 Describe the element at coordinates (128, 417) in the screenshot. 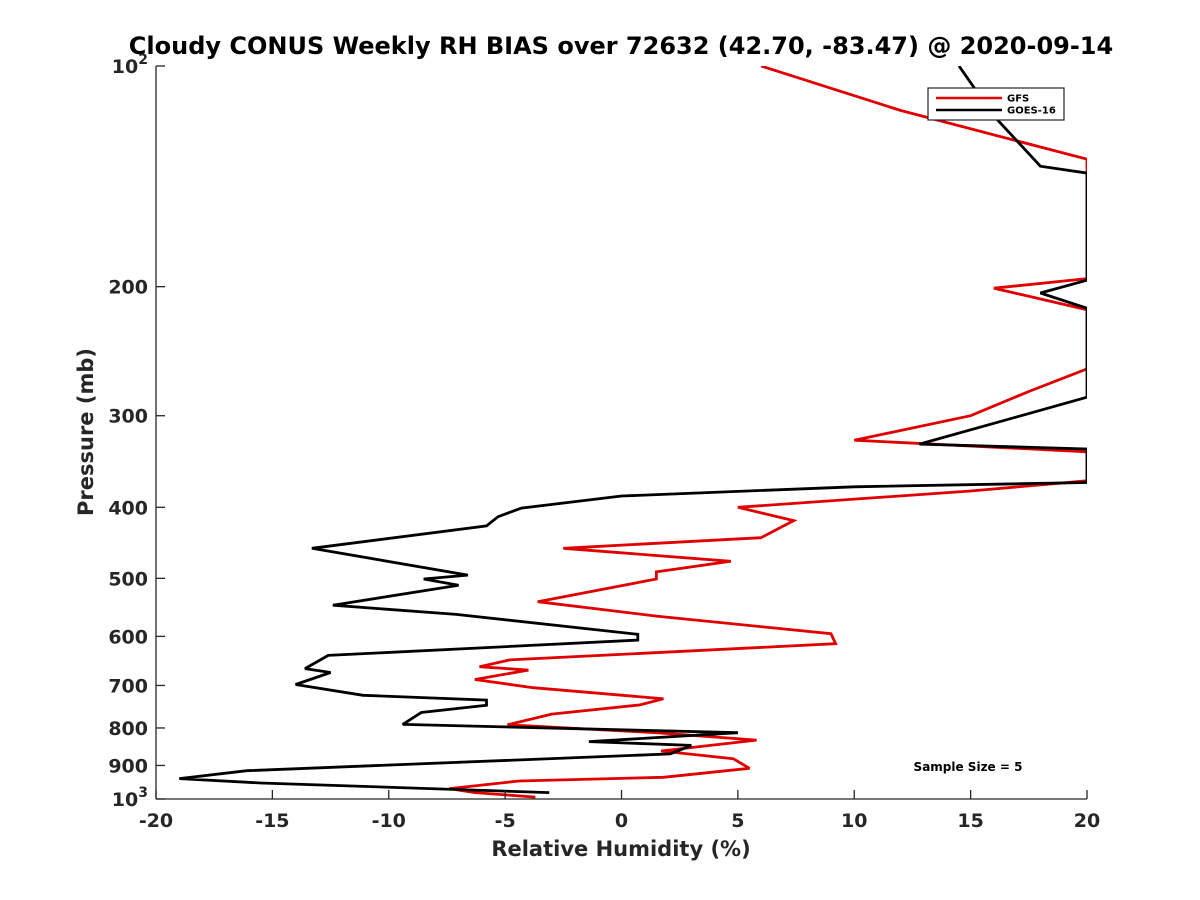

I see `y-tick-label: 300` at that location.